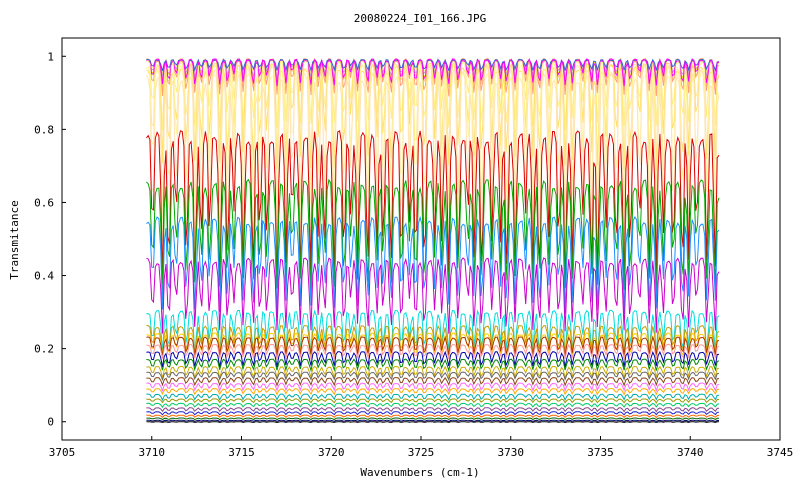 The width and height of the screenshot is (800, 485). What do you see at coordinates (511, 452) in the screenshot?
I see `x-tick-label: 3730` at bounding box center [511, 452].